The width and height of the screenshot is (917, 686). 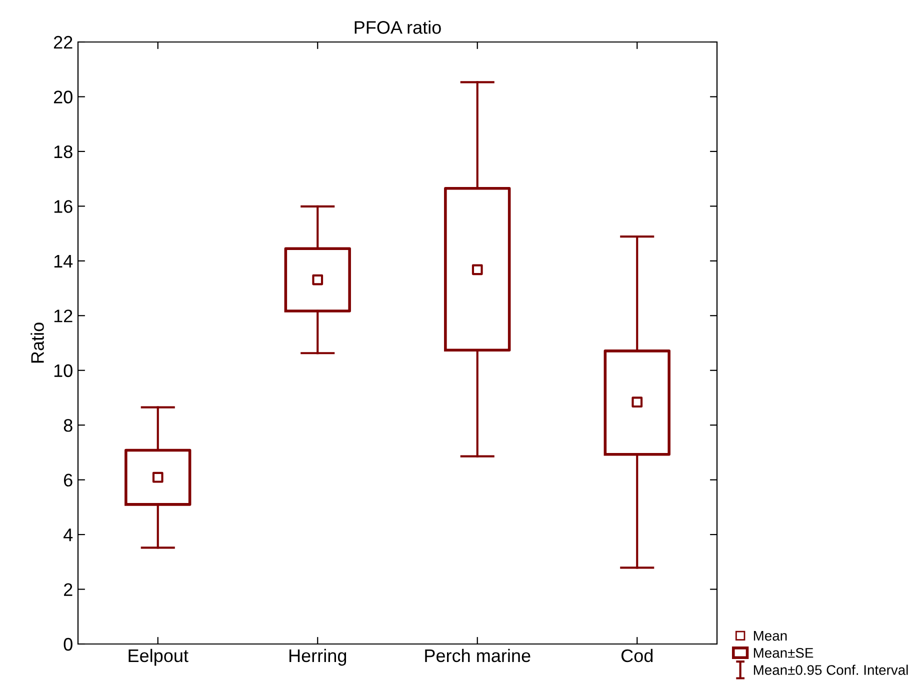 What do you see at coordinates (318, 657) in the screenshot?
I see `x-tick-label: Herring` at bounding box center [318, 657].